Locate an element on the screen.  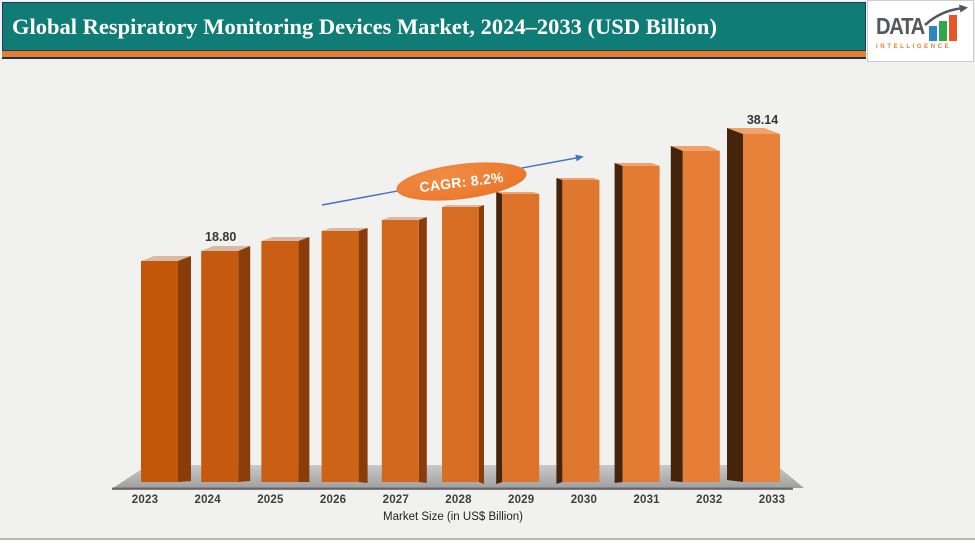
x-tick-2033: 2033 is located at coordinates (772, 500).